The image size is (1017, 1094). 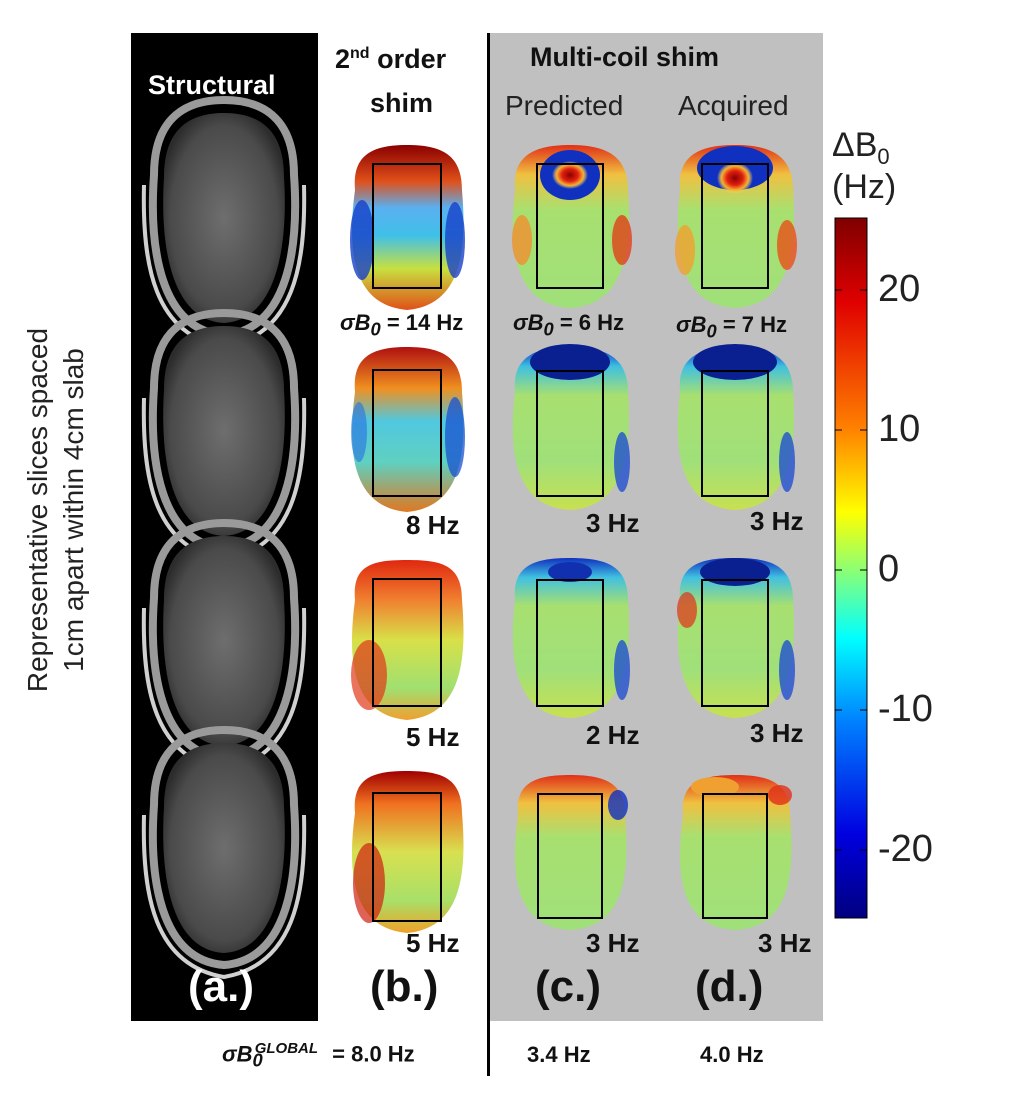 I want to click on sigma-b-row2: 8 Hz, so click(x=433, y=525).